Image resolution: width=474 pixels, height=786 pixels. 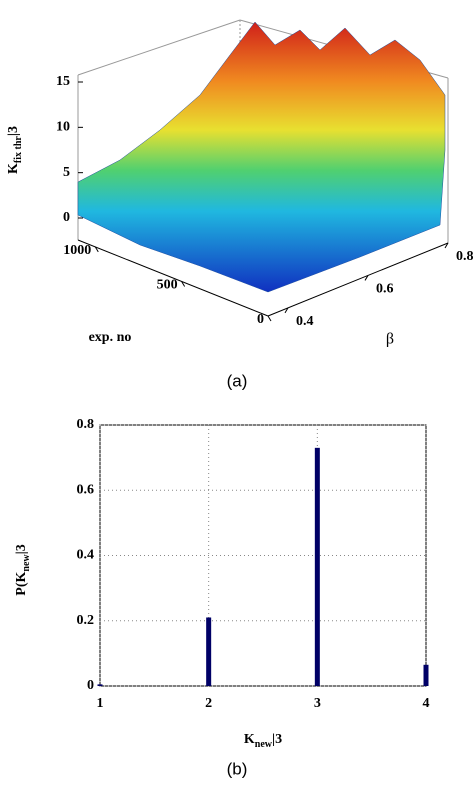 I want to click on y-tick-label: 0.2, so click(x=86, y=620).